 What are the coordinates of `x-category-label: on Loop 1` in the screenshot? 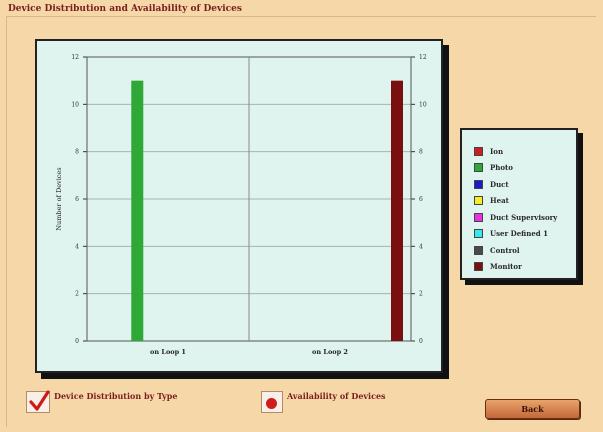 It's located at (168, 352).